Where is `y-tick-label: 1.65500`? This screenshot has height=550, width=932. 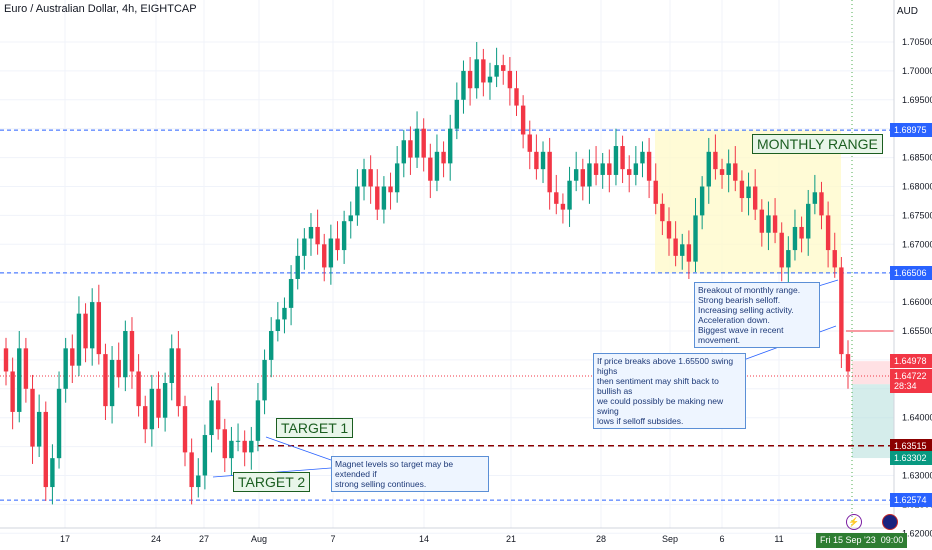
y-tick-label: 1.65500 is located at coordinates (917, 331).